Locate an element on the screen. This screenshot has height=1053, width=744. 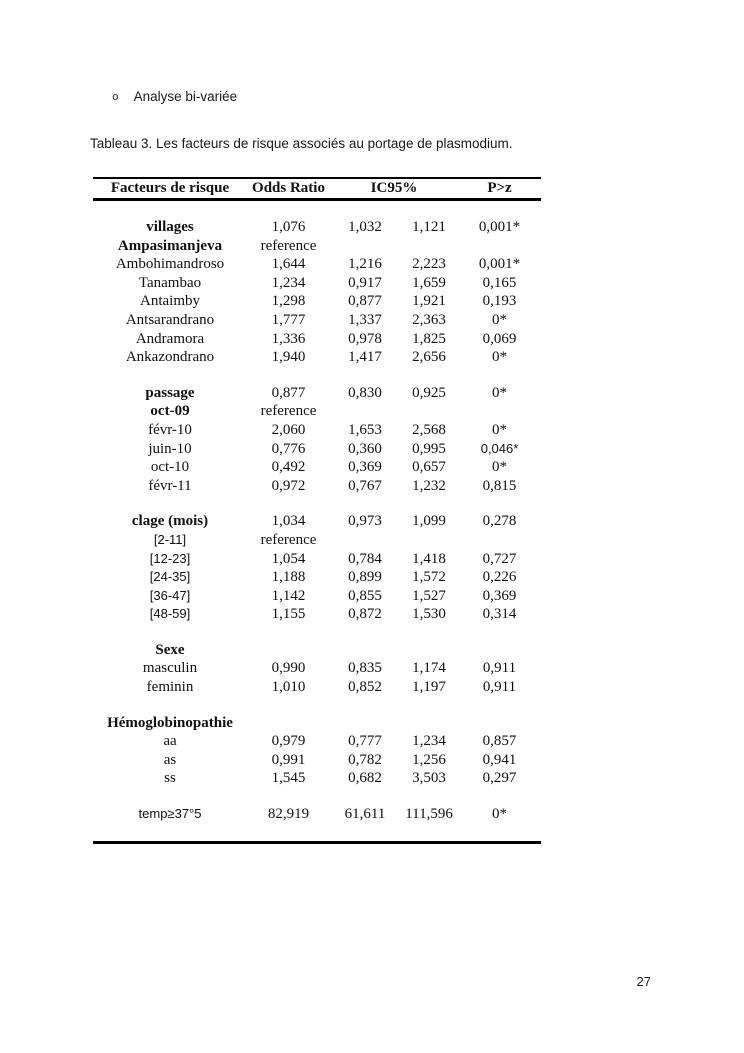
ic-high-cell: 1,256 is located at coordinates (429, 759).